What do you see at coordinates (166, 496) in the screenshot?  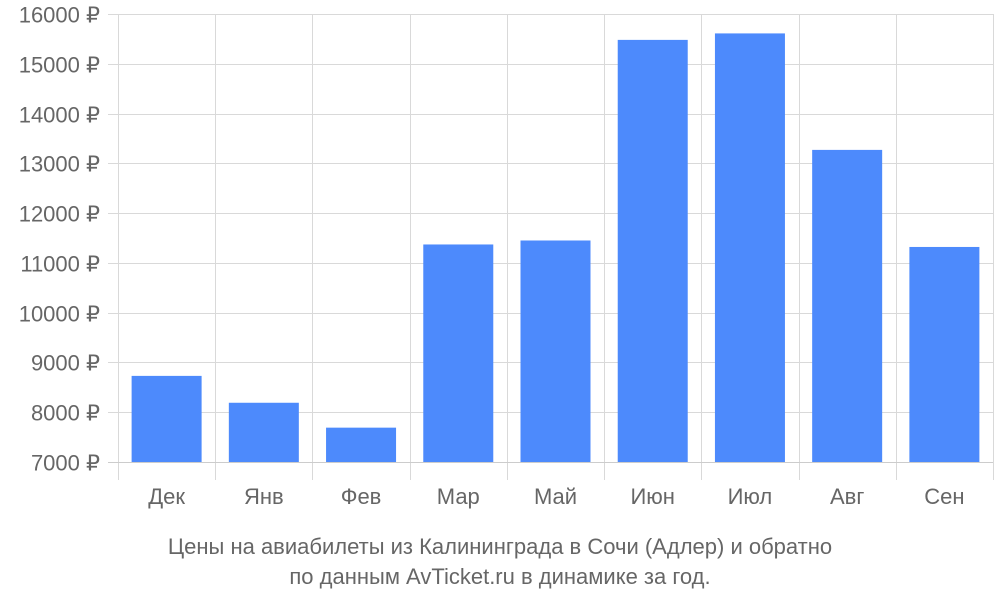 I see `x-tick-label: Дек` at bounding box center [166, 496].